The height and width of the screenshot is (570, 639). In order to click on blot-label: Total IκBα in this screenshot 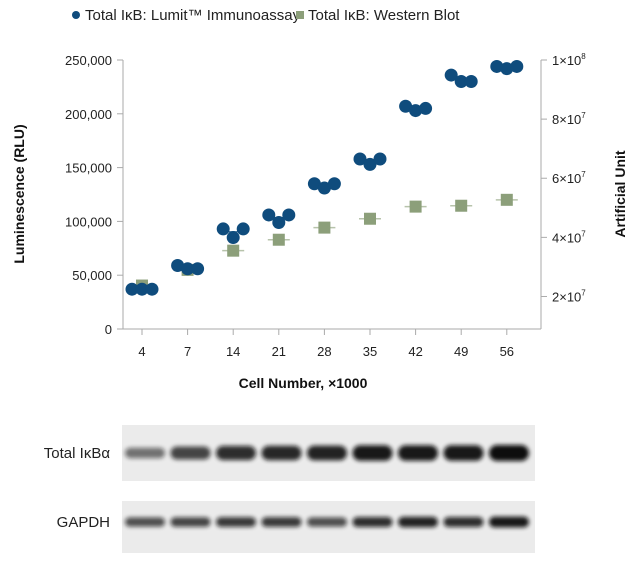, I will do `click(77, 453)`.